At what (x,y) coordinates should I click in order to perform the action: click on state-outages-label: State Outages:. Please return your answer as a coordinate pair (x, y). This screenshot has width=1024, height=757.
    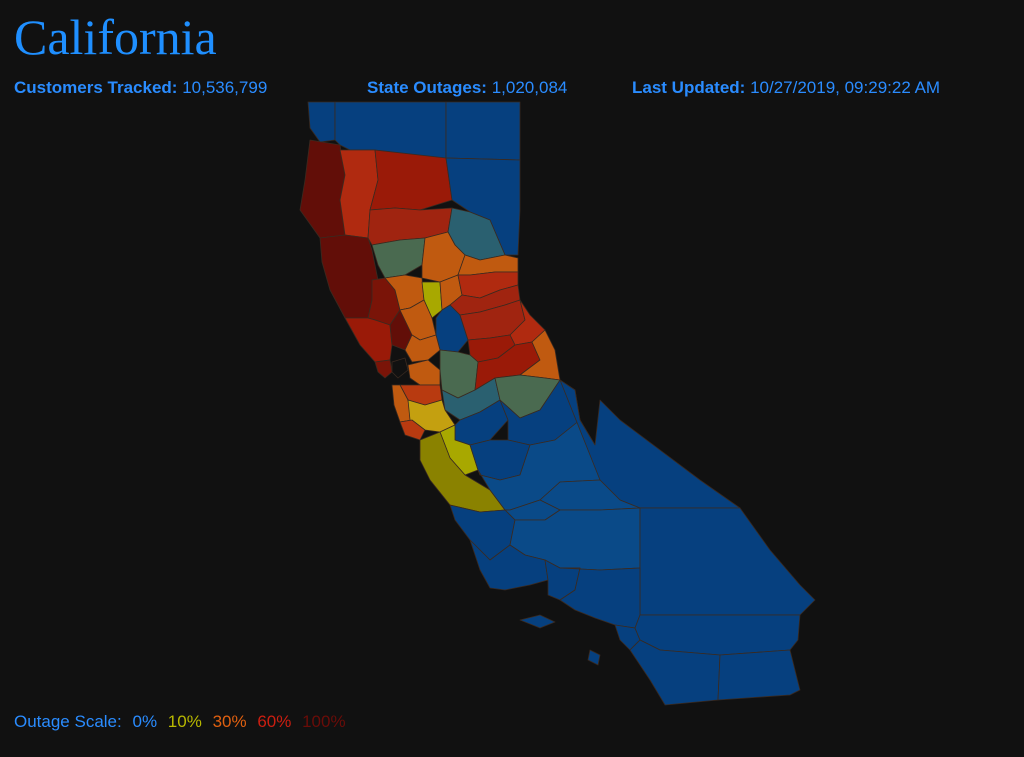
    Looking at the image, I should click on (427, 87).